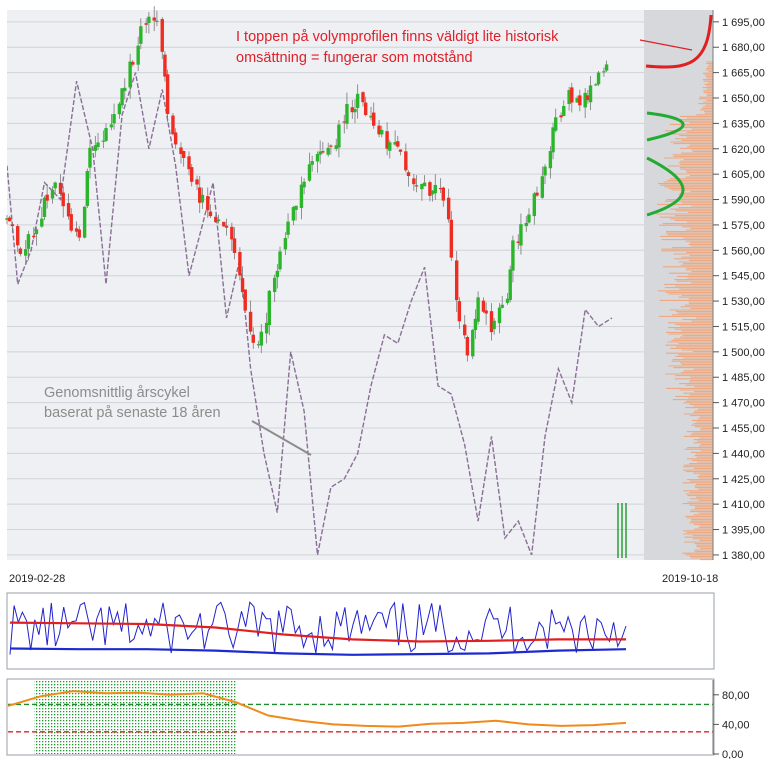 Image resolution: width=770 pixels, height=764 pixels. I want to click on indicator-tick-label: 80,00, so click(736, 696).